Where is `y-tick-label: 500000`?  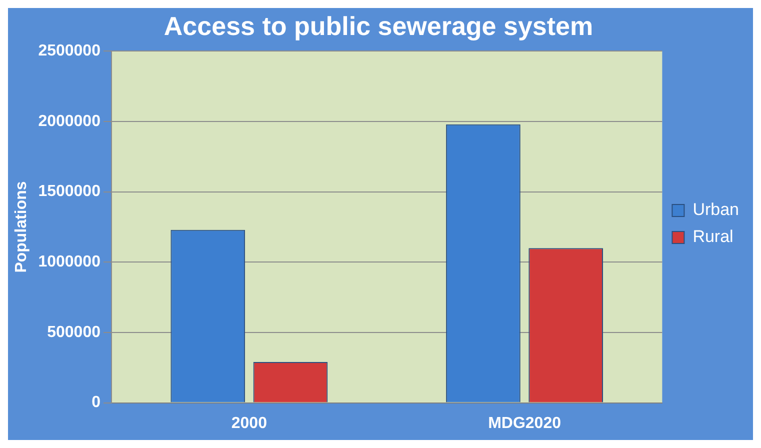 y-tick-label: 500000 is located at coordinates (74, 332).